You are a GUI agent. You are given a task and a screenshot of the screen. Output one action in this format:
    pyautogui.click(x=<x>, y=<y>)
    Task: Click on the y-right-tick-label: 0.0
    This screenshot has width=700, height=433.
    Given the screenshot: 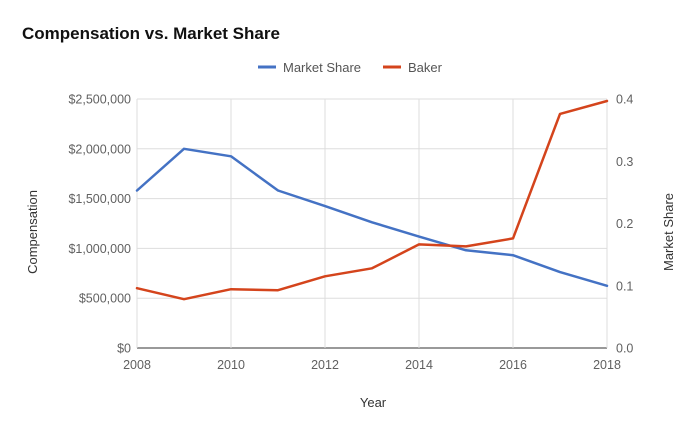 What is the action you would take?
    pyautogui.click(x=624, y=349)
    